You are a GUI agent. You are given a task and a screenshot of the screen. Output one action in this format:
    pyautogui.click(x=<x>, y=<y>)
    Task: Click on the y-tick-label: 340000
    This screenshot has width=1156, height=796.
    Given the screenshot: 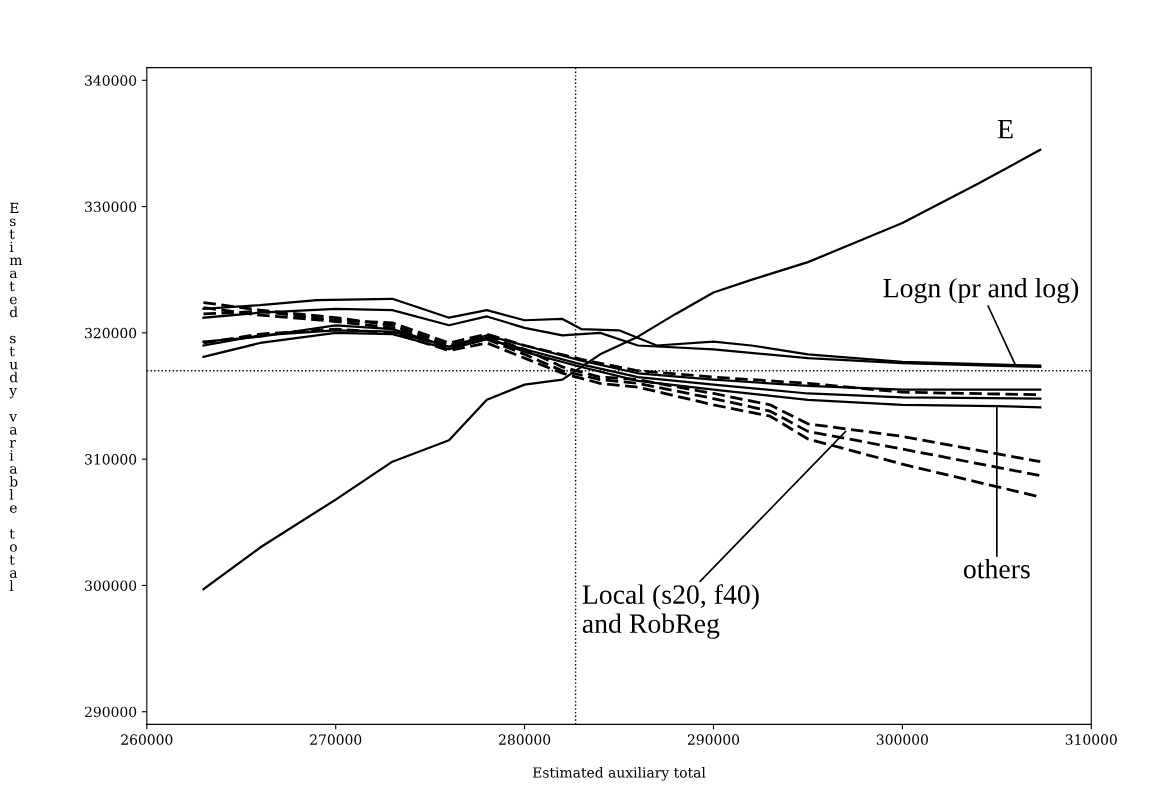 What is the action you would take?
    pyautogui.click(x=111, y=80)
    